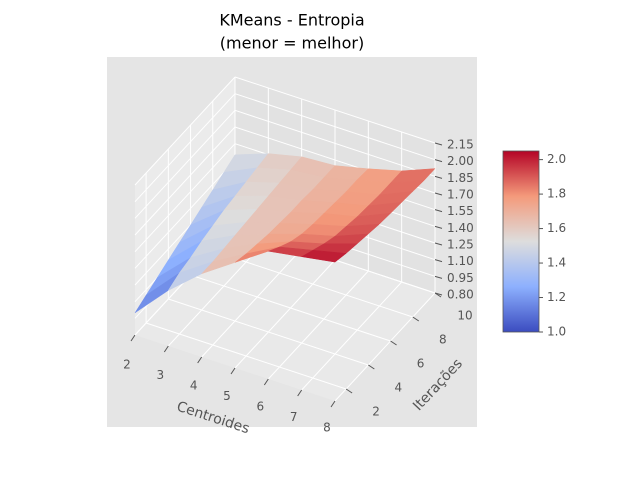 Image resolution: width=640 pixels, height=480 pixels. What do you see at coordinates (464, 316) in the screenshot?
I see `y-tick-label: 10` at bounding box center [464, 316].